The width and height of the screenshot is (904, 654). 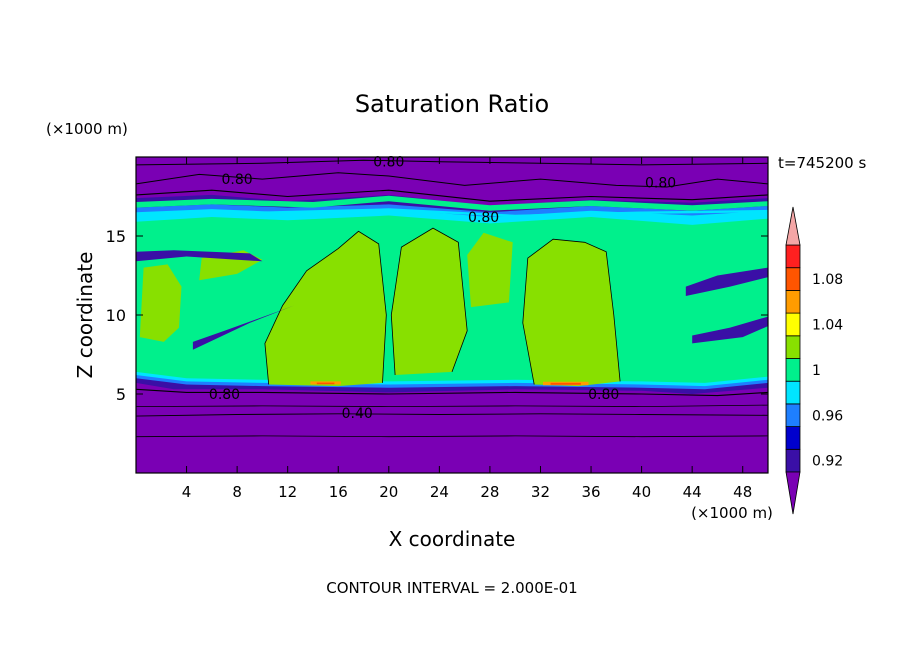 I want to click on colorbar-label: 0.92, so click(x=827, y=462).